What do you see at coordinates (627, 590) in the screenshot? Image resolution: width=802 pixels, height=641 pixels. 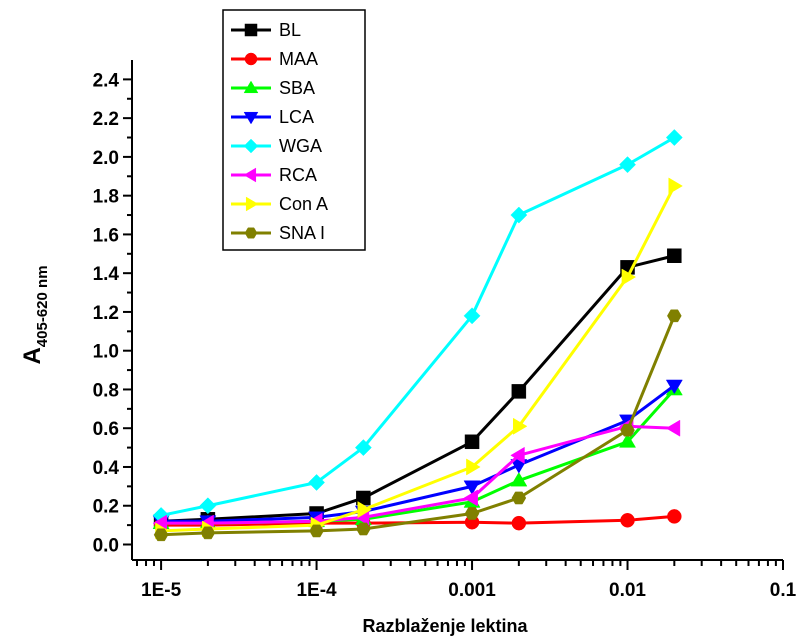 I see `x-tick-label: 0.01` at bounding box center [627, 590].